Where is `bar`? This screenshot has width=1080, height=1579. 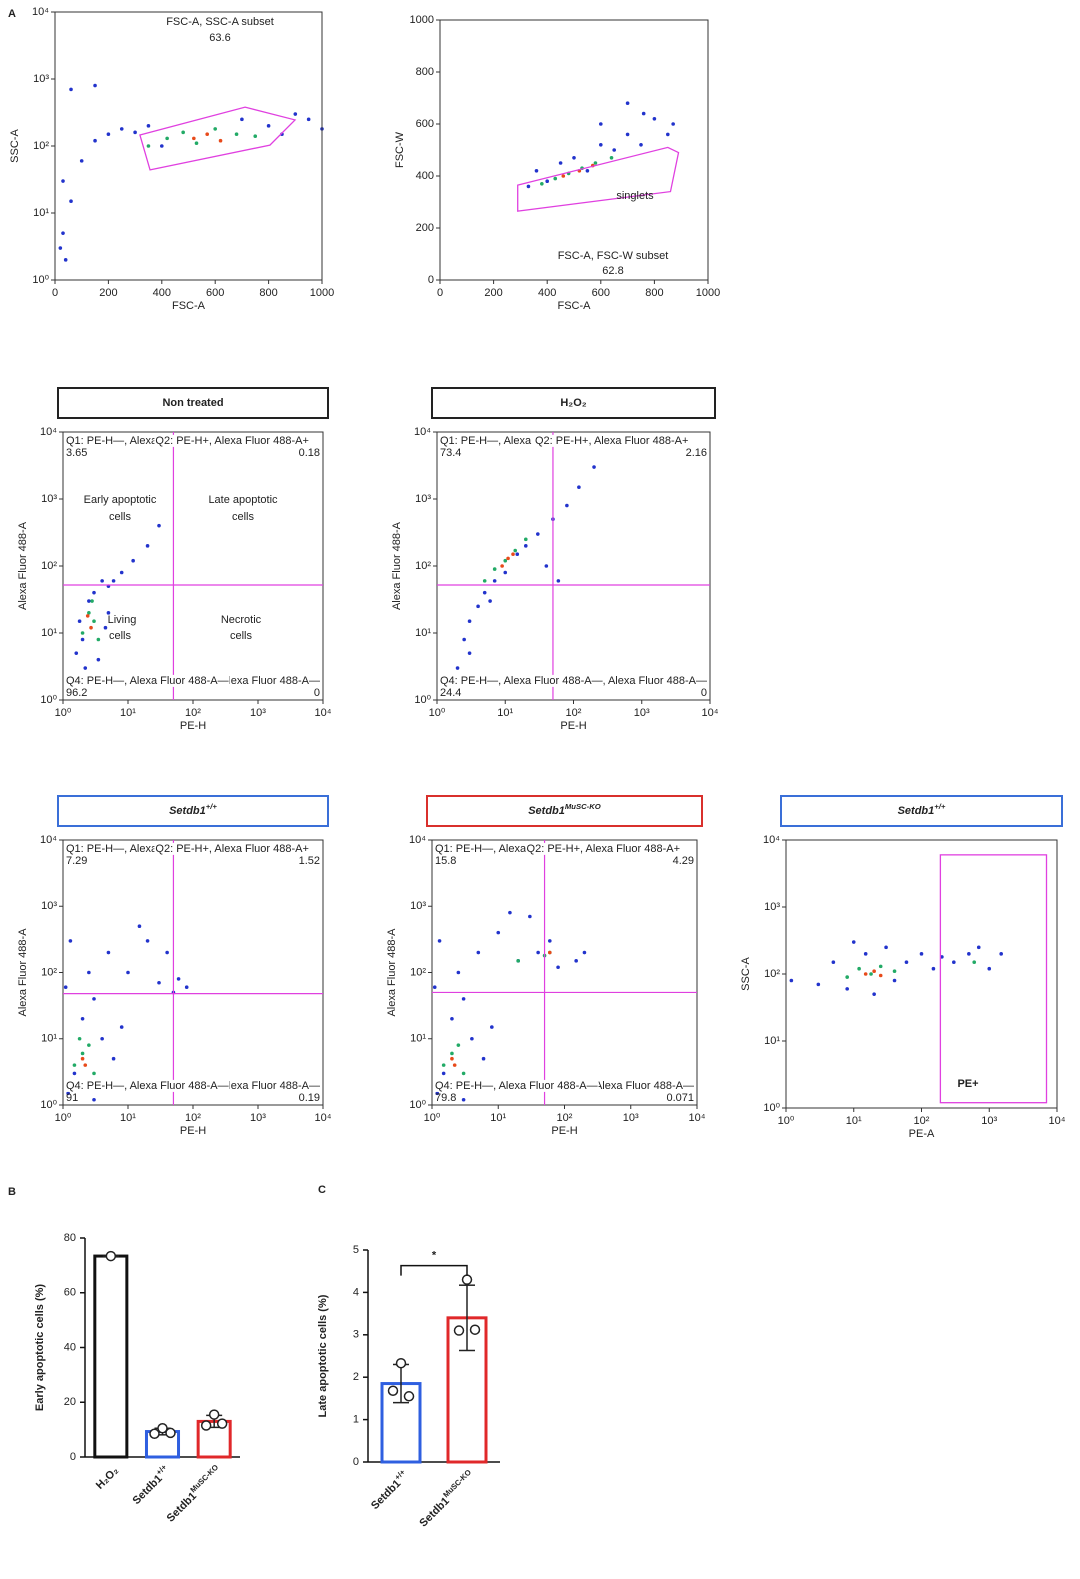 bar is located at coordinates (111, 1356).